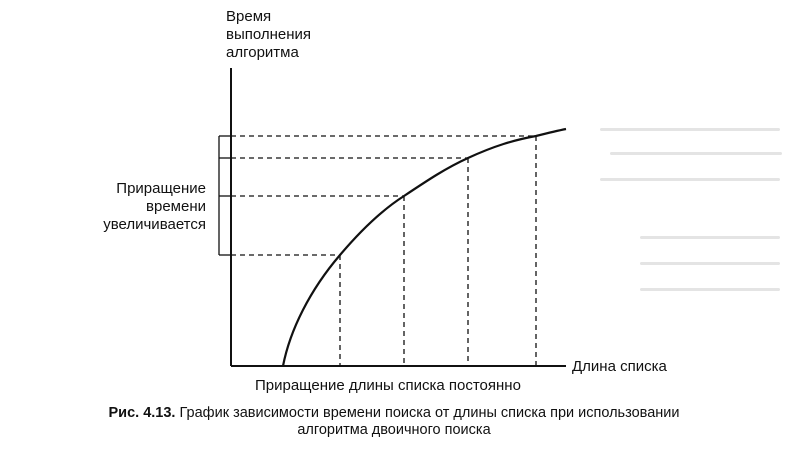 The height and width of the screenshot is (450, 788). I want to click on vertical-guides, so click(438, 251).